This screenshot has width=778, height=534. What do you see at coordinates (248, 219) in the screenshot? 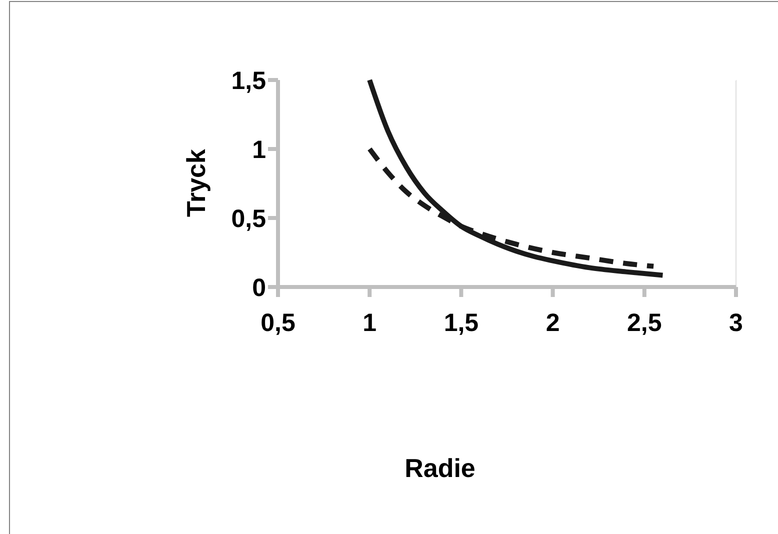
I see `y-tick-label: 0,5` at bounding box center [248, 219].